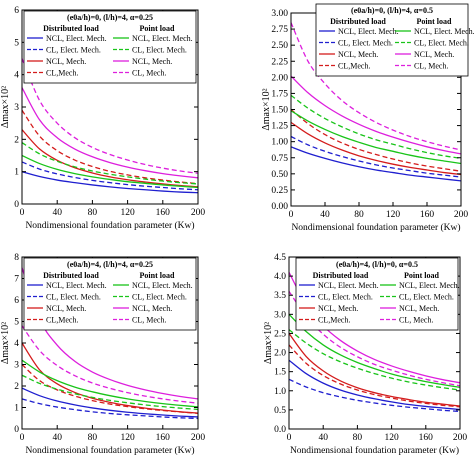  Describe the element at coordinates (279, 191) in the screenshot. I see `y-tick-label: 0.25` at that location.